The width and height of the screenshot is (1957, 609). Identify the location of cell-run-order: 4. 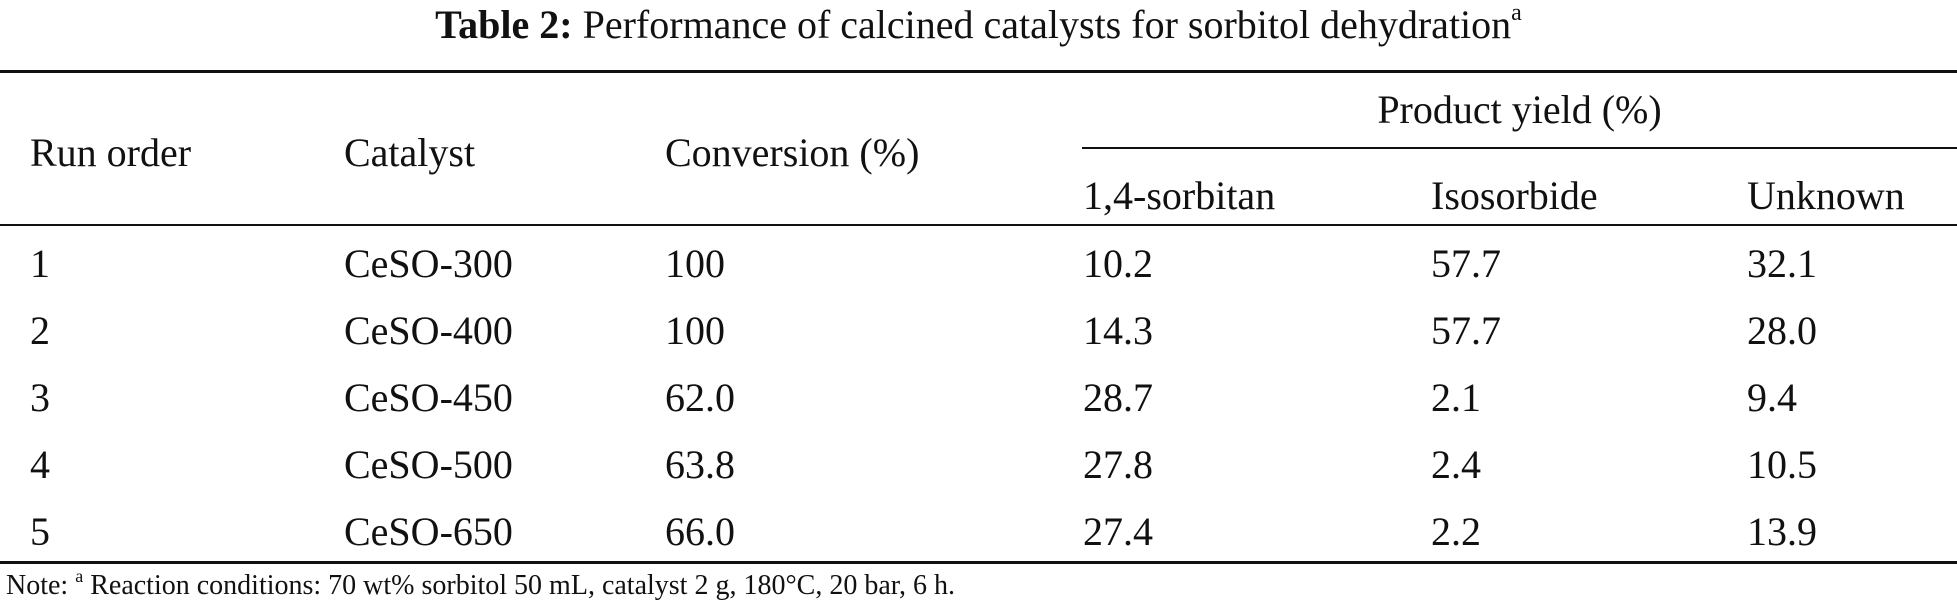
(40, 464).